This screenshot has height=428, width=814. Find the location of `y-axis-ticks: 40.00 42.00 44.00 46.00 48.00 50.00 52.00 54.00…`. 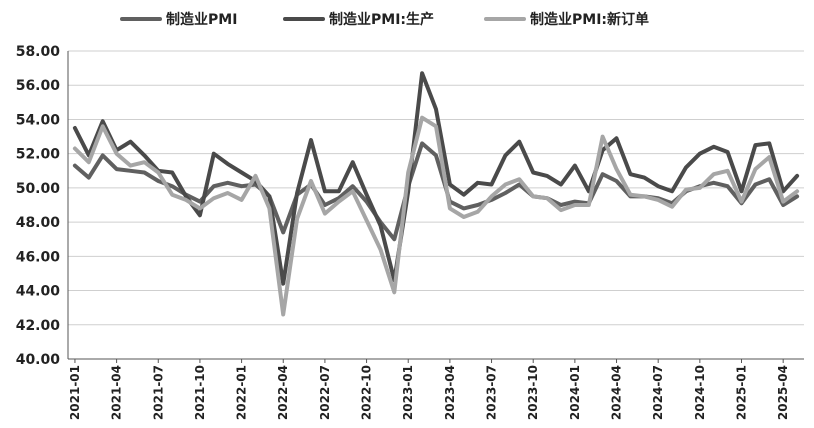

y-axis-ticks: 40.00 42.00 44.00 46.00 48.00 50.00 52.00 54.00… is located at coordinates (38, 206).